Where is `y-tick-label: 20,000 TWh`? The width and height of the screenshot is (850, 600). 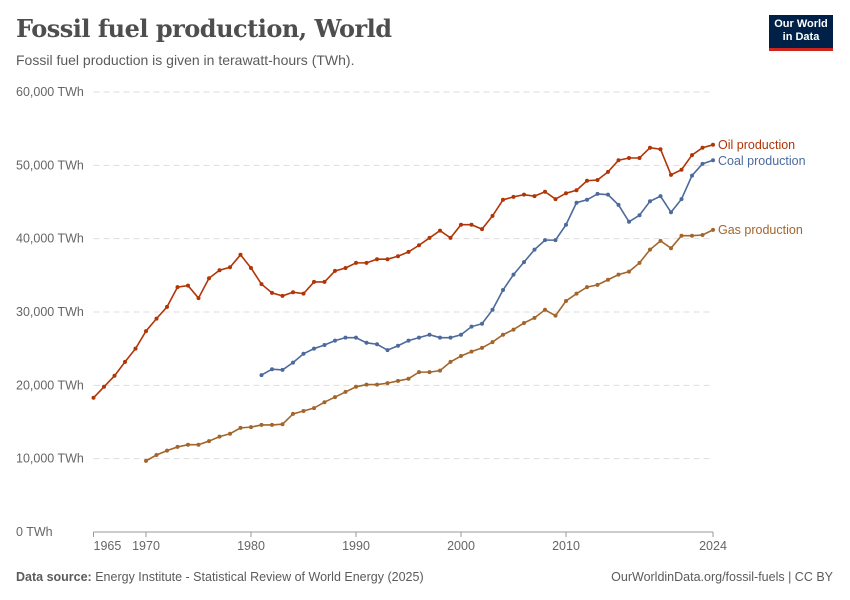 y-tick-label: 20,000 TWh is located at coordinates (50, 385).